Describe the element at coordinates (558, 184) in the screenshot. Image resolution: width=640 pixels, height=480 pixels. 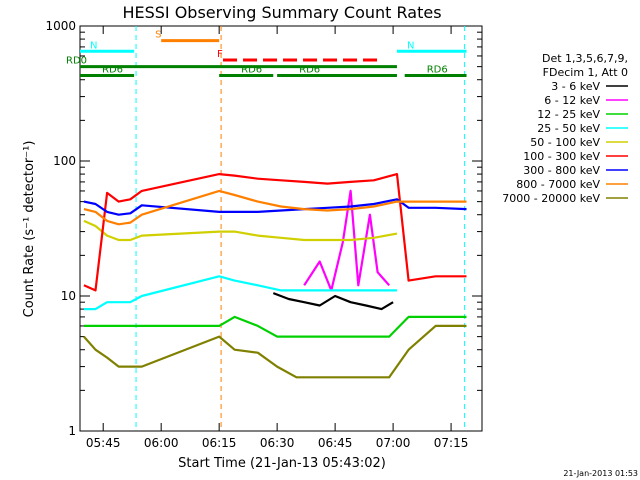
I see `legend-item-label: 800 - 7000 keV` at that location.